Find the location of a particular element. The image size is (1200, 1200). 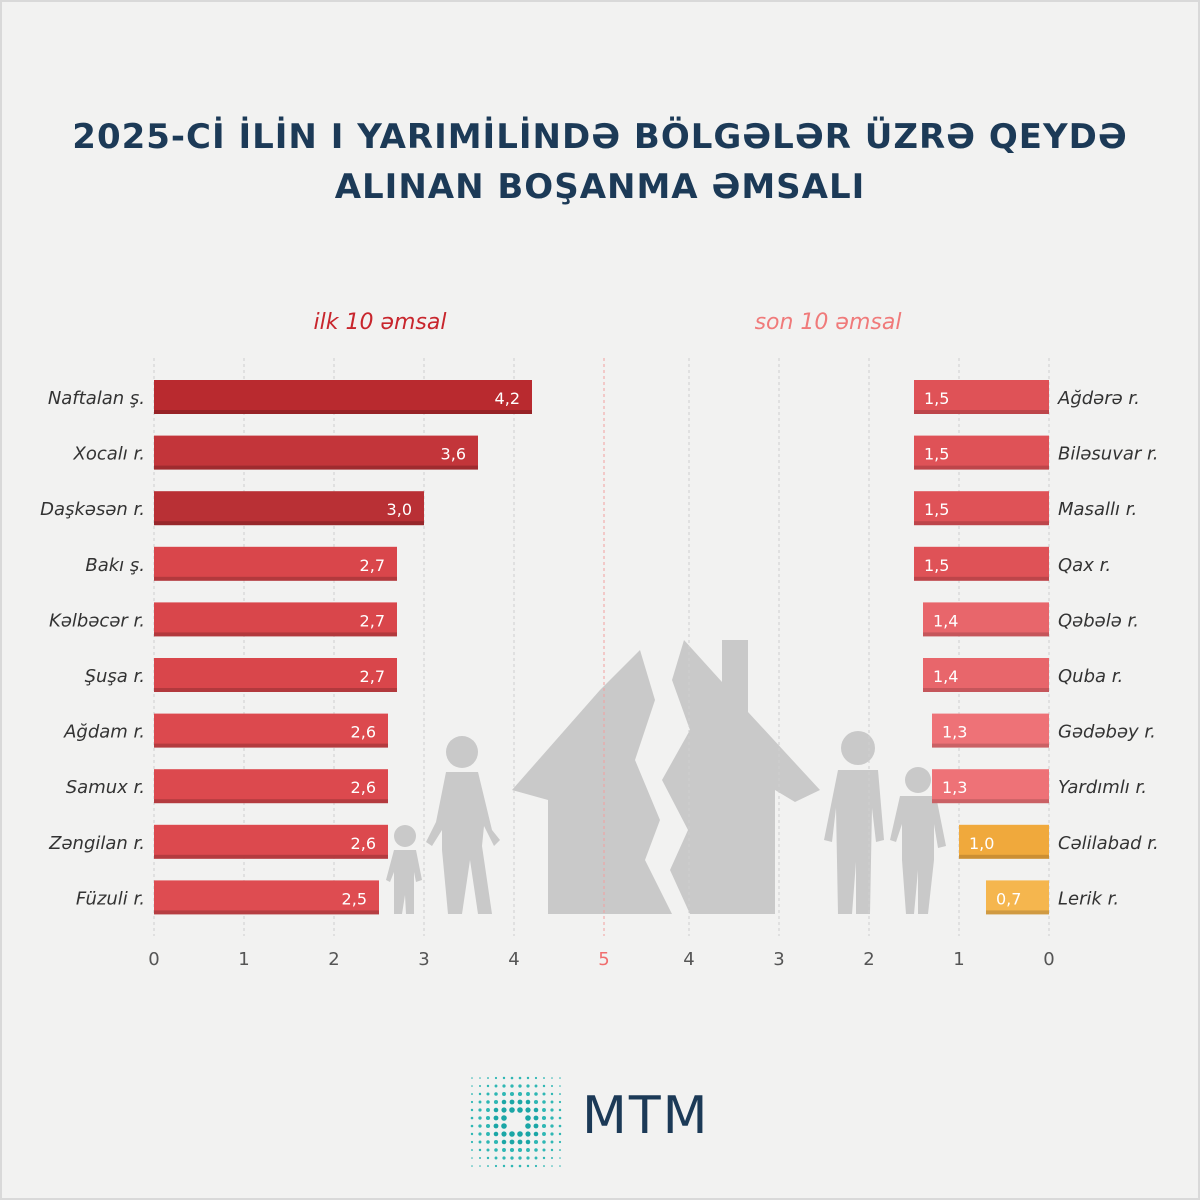

left-category-label: Füzuli r. is located at coordinates (110, 898).